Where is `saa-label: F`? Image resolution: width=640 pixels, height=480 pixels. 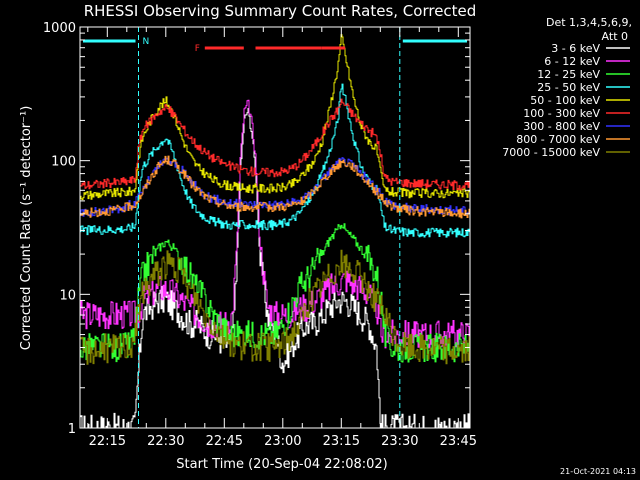
saa-label: F is located at coordinates (197, 49).